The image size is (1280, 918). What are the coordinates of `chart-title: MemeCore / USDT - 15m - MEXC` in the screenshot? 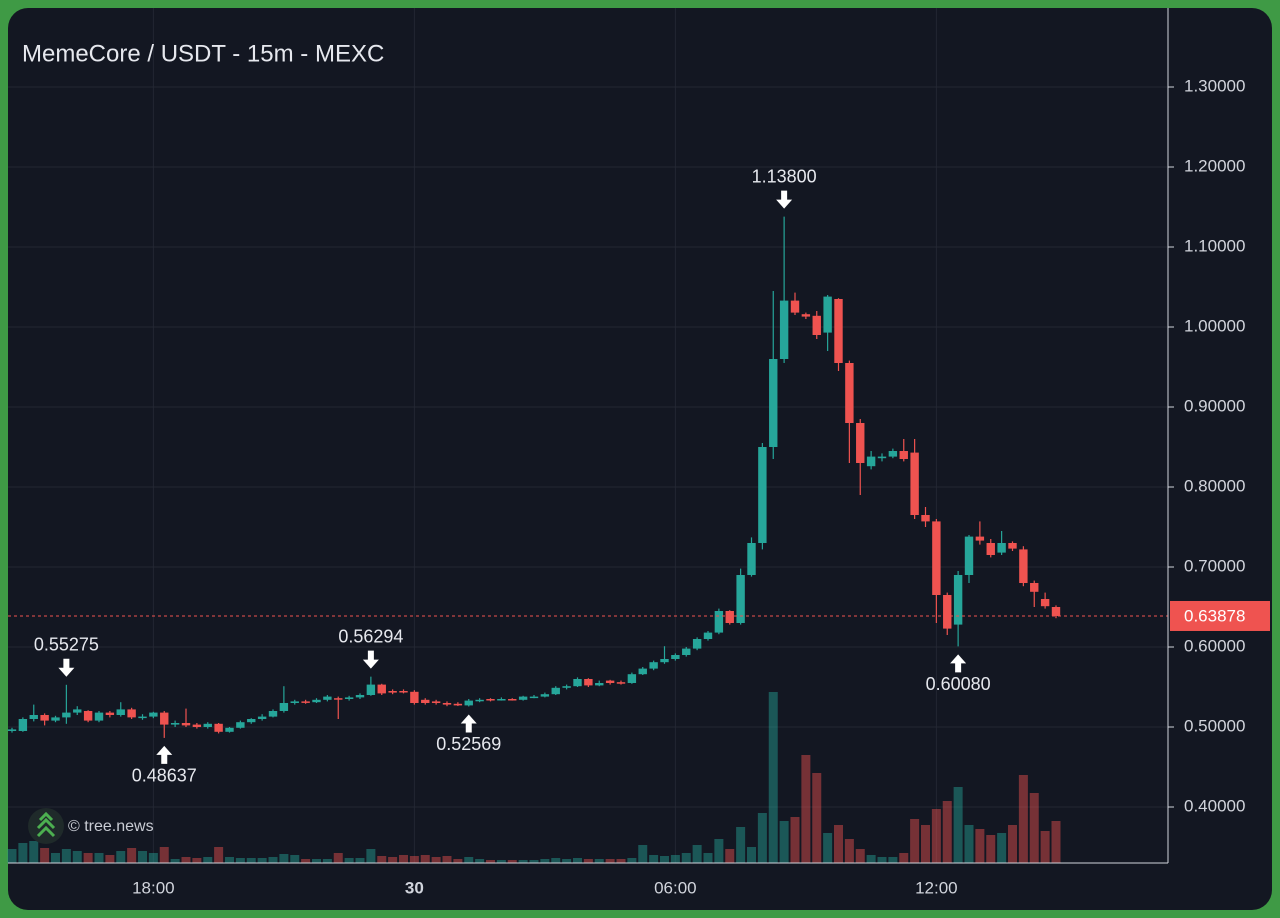 It's located at (203, 53).